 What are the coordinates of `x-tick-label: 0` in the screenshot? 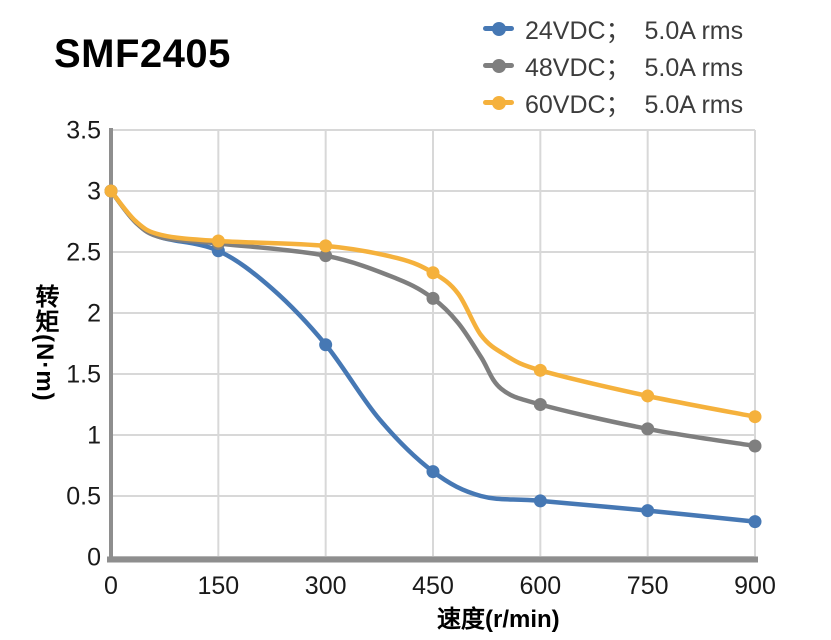 It's located at (111, 586).